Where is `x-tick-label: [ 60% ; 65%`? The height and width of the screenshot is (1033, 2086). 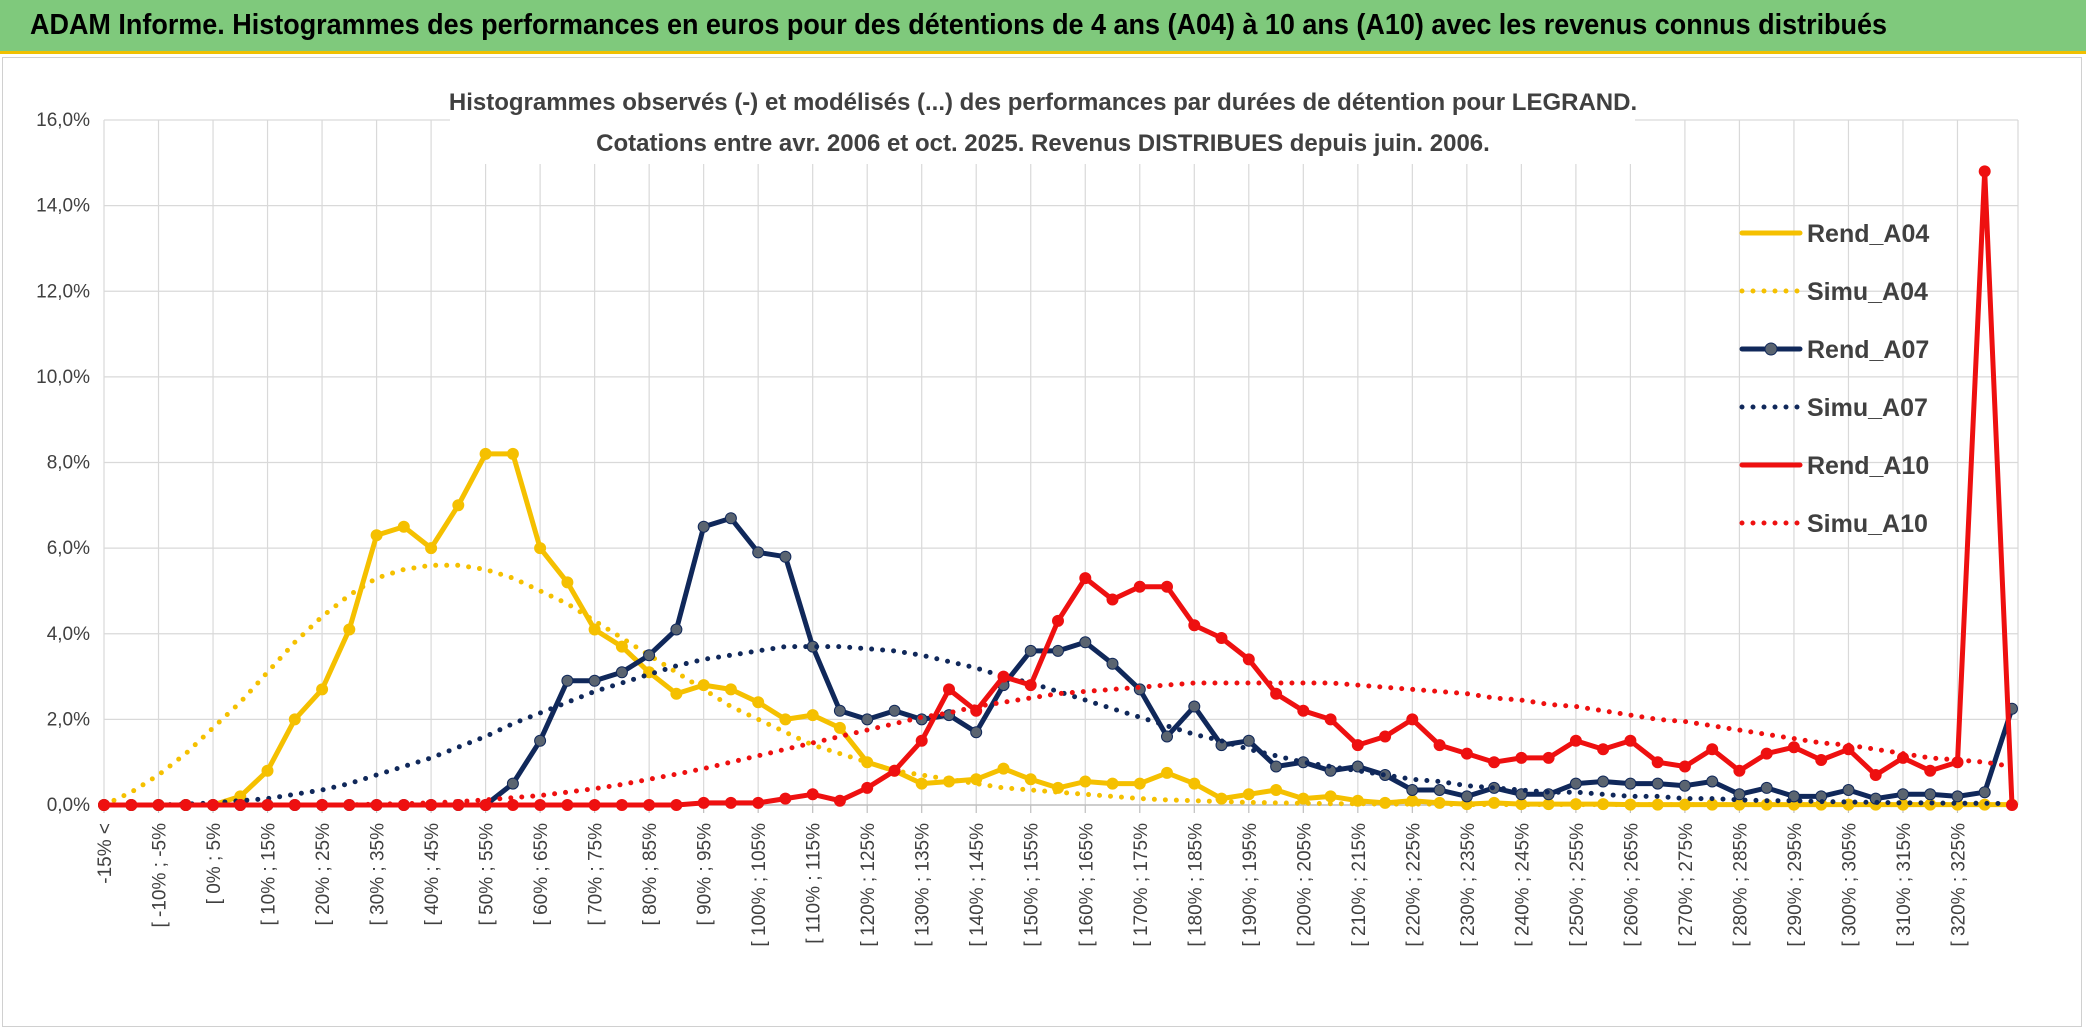
x-tick-label: [ 60% ; 65% is located at coordinates (541, 874).